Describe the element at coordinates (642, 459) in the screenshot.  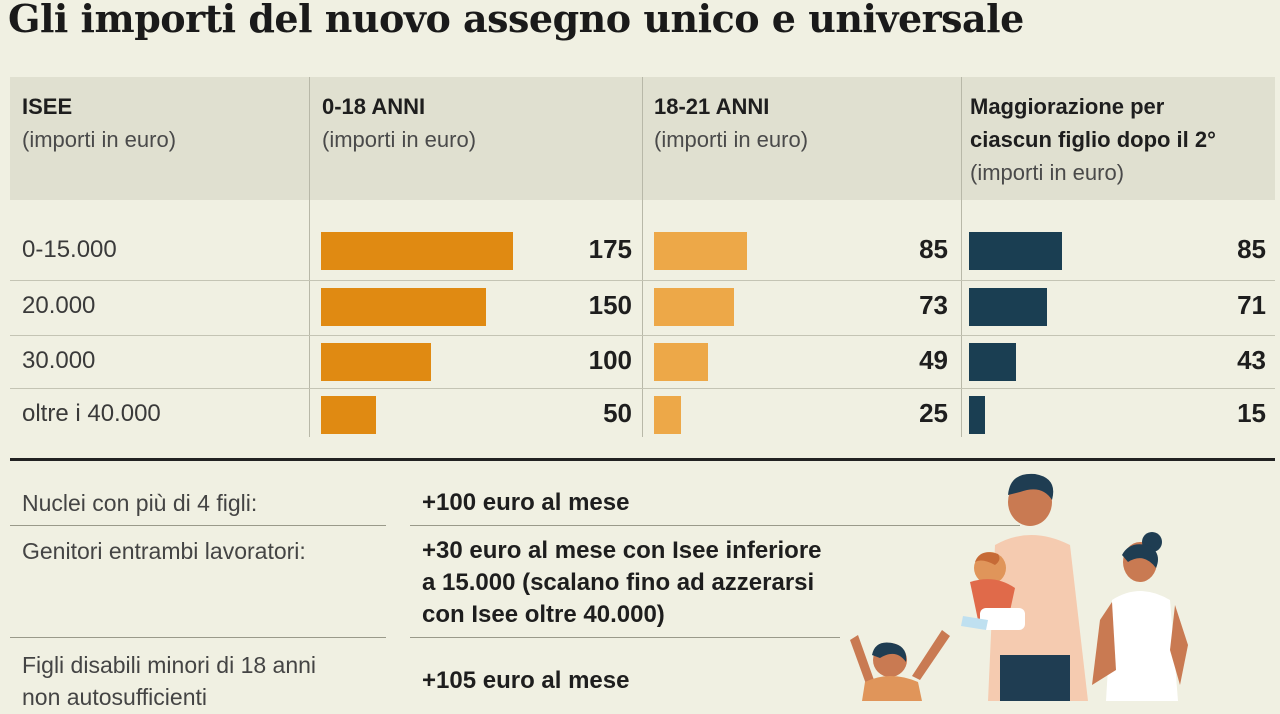
I see `section-divider` at that location.